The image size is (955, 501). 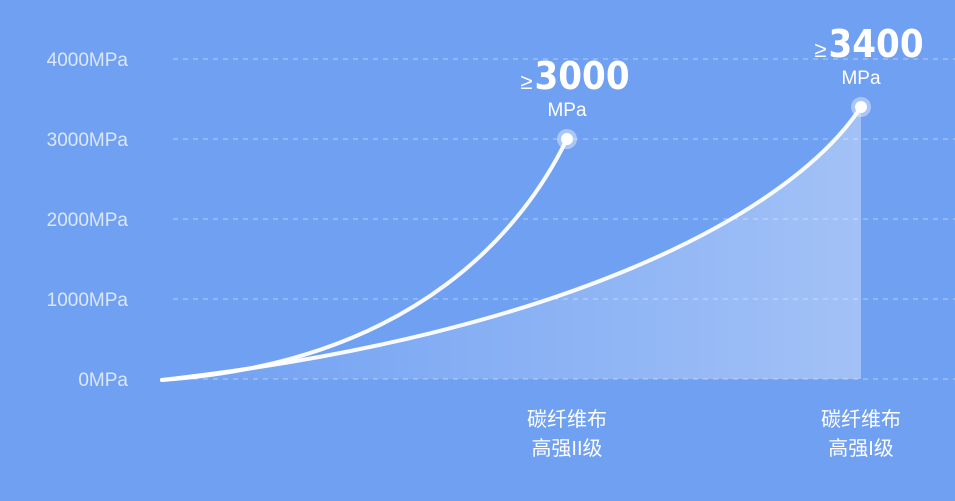 What do you see at coordinates (566, 448) in the screenshot?
I see `x-category-sublabel: 高强II级` at bounding box center [566, 448].